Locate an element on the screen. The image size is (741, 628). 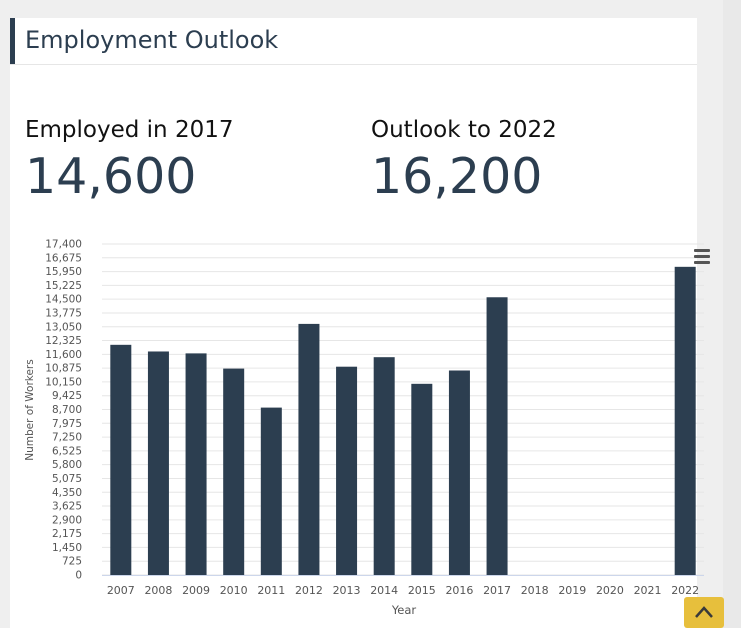
x-tick-label: 2013 is located at coordinates (347, 590).